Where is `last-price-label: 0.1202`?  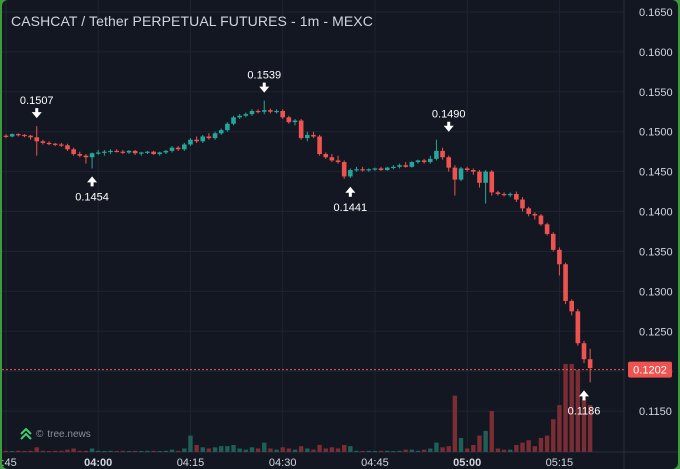 last-price-label: 0.1202 is located at coordinates (650, 371).